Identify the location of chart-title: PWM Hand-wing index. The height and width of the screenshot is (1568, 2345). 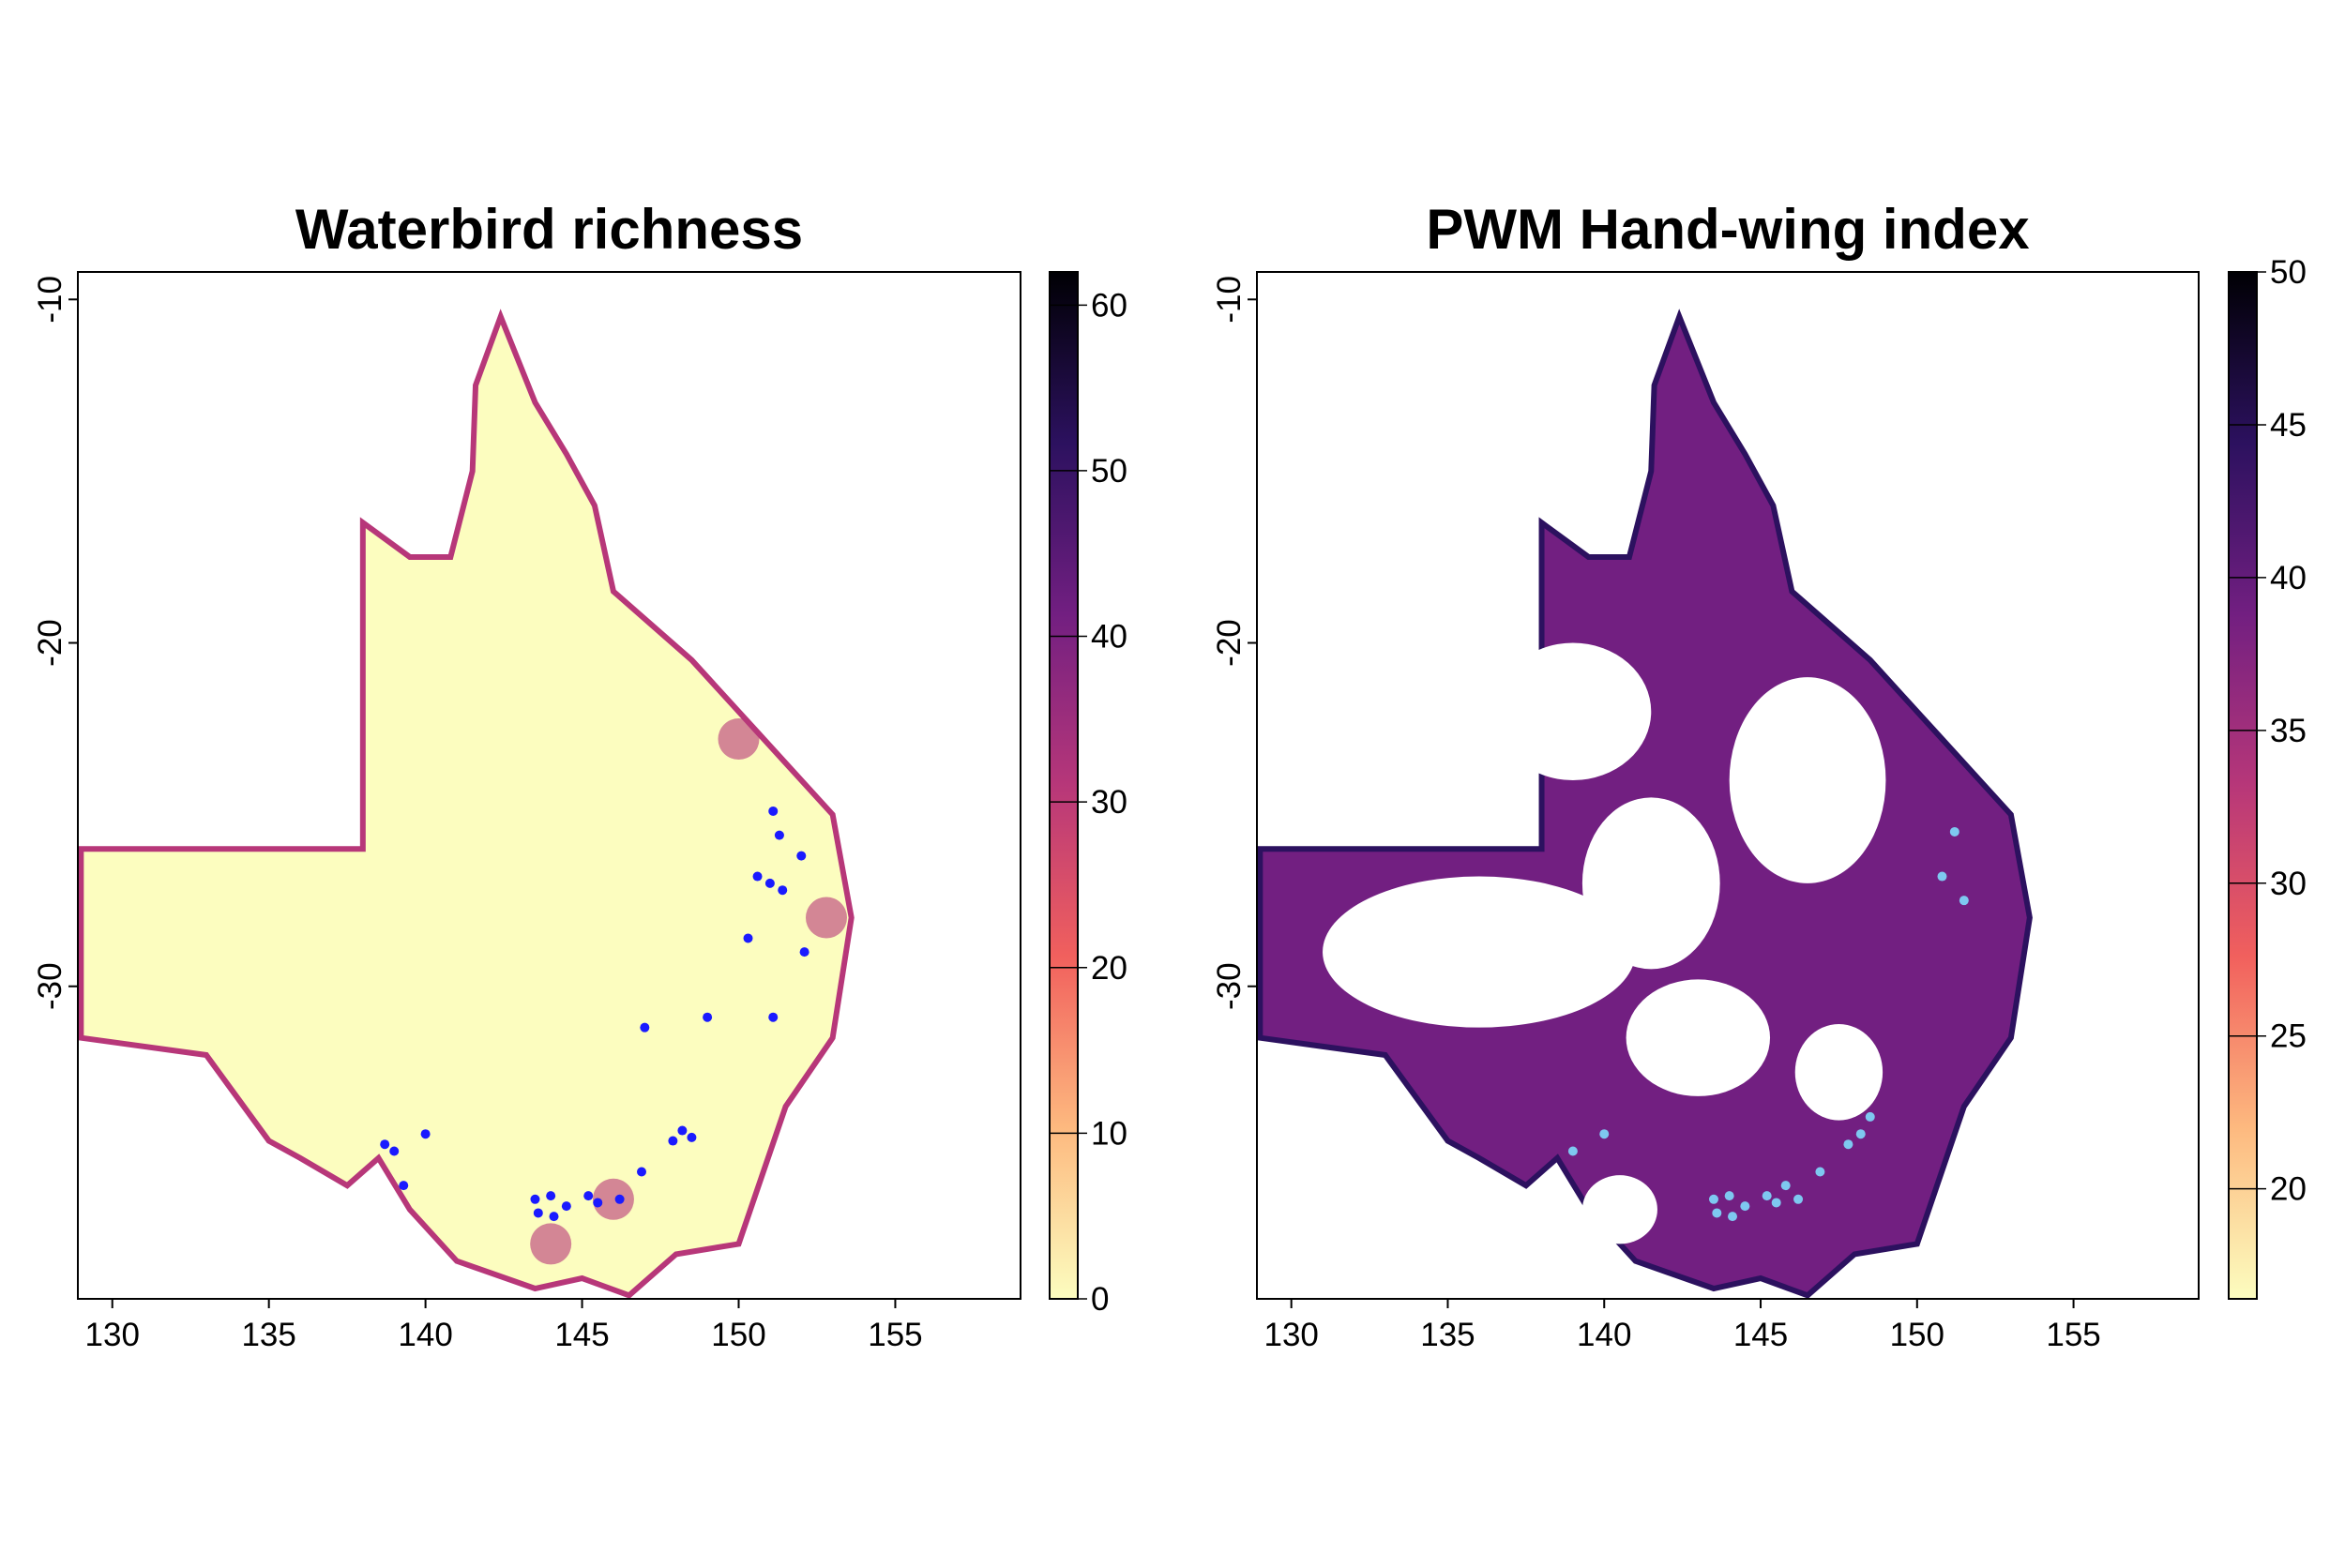
(1727, 229).